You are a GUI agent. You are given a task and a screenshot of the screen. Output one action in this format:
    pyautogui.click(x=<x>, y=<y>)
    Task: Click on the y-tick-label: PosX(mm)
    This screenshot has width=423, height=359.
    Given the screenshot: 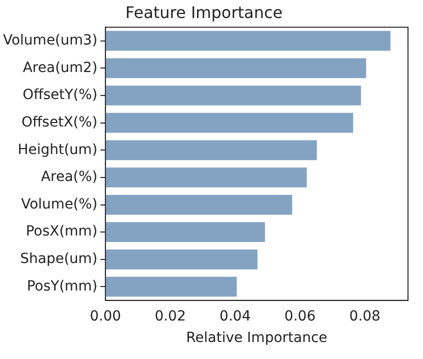 What is the action you would take?
    pyautogui.click(x=62, y=232)
    